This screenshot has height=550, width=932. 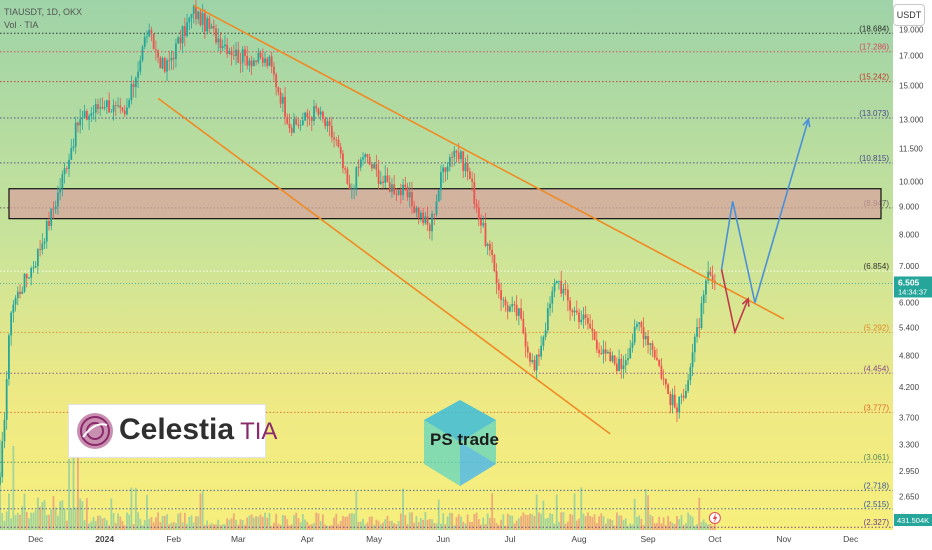 What do you see at coordinates (909, 328) in the screenshot?
I see `price-tick-label: 5.400` at bounding box center [909, 328].